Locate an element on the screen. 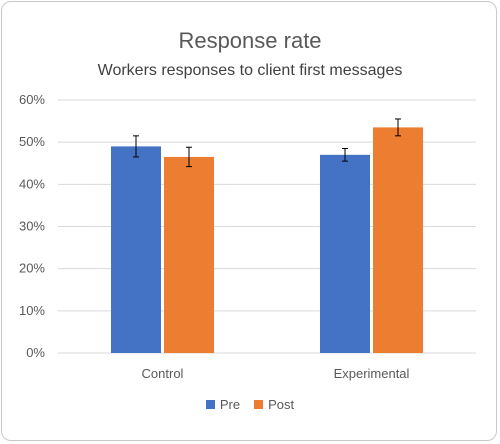 The image size is (500, 444). y-tick-label: 0% is located at coordinates (35, 352).